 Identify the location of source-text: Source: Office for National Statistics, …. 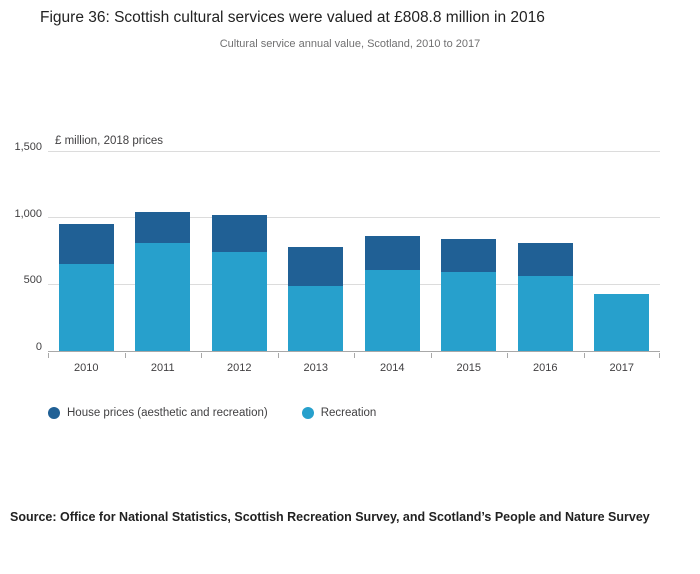
(330, 517).